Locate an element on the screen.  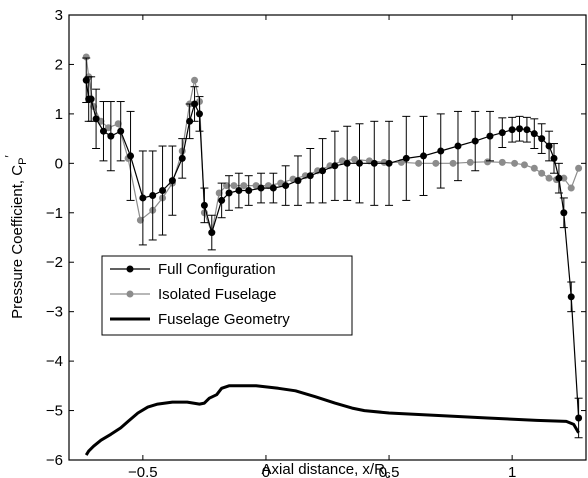
y-tick-label: 0 is located at coordinates (59, 163).